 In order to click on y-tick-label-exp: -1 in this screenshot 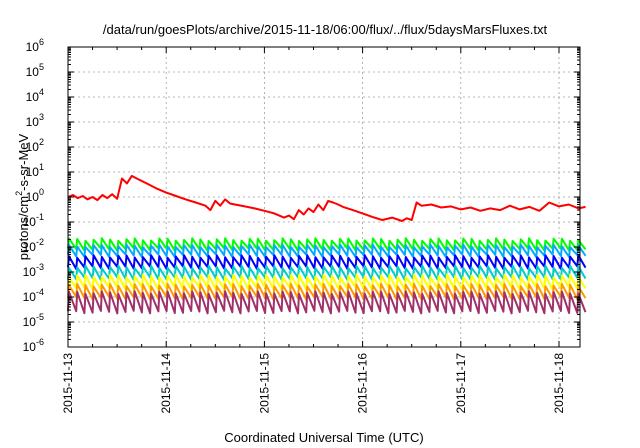, I will do `click(40, 217)`.